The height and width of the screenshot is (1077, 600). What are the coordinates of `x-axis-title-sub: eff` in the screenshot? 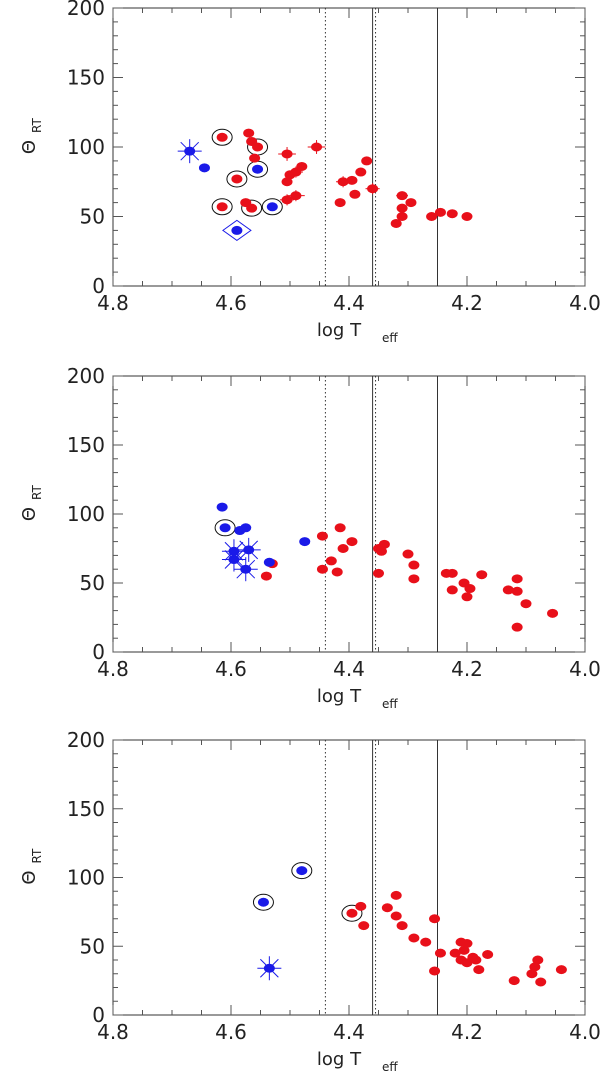 It's located at (390, 338).